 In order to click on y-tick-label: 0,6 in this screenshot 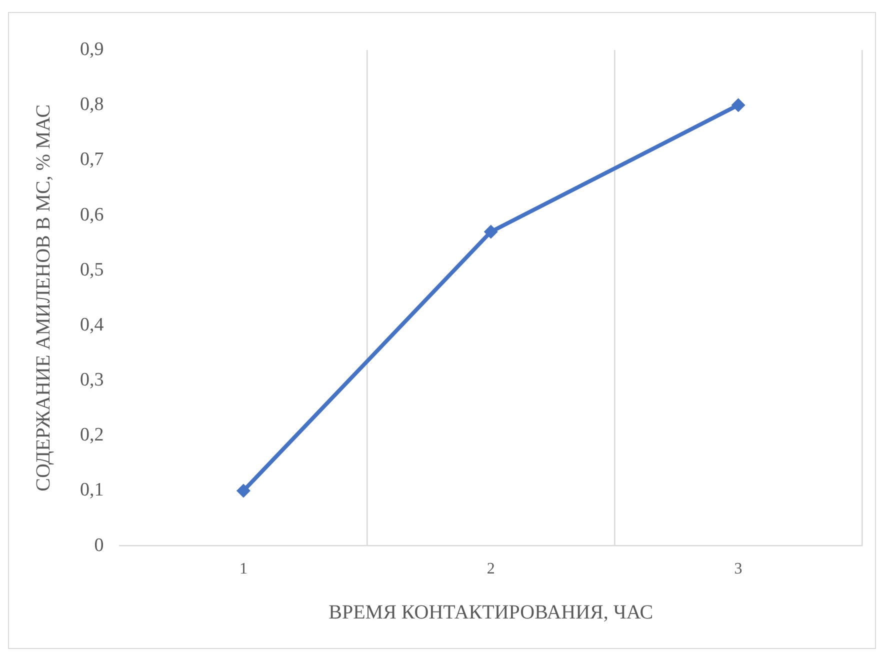, I will do `click(92, 215)`.